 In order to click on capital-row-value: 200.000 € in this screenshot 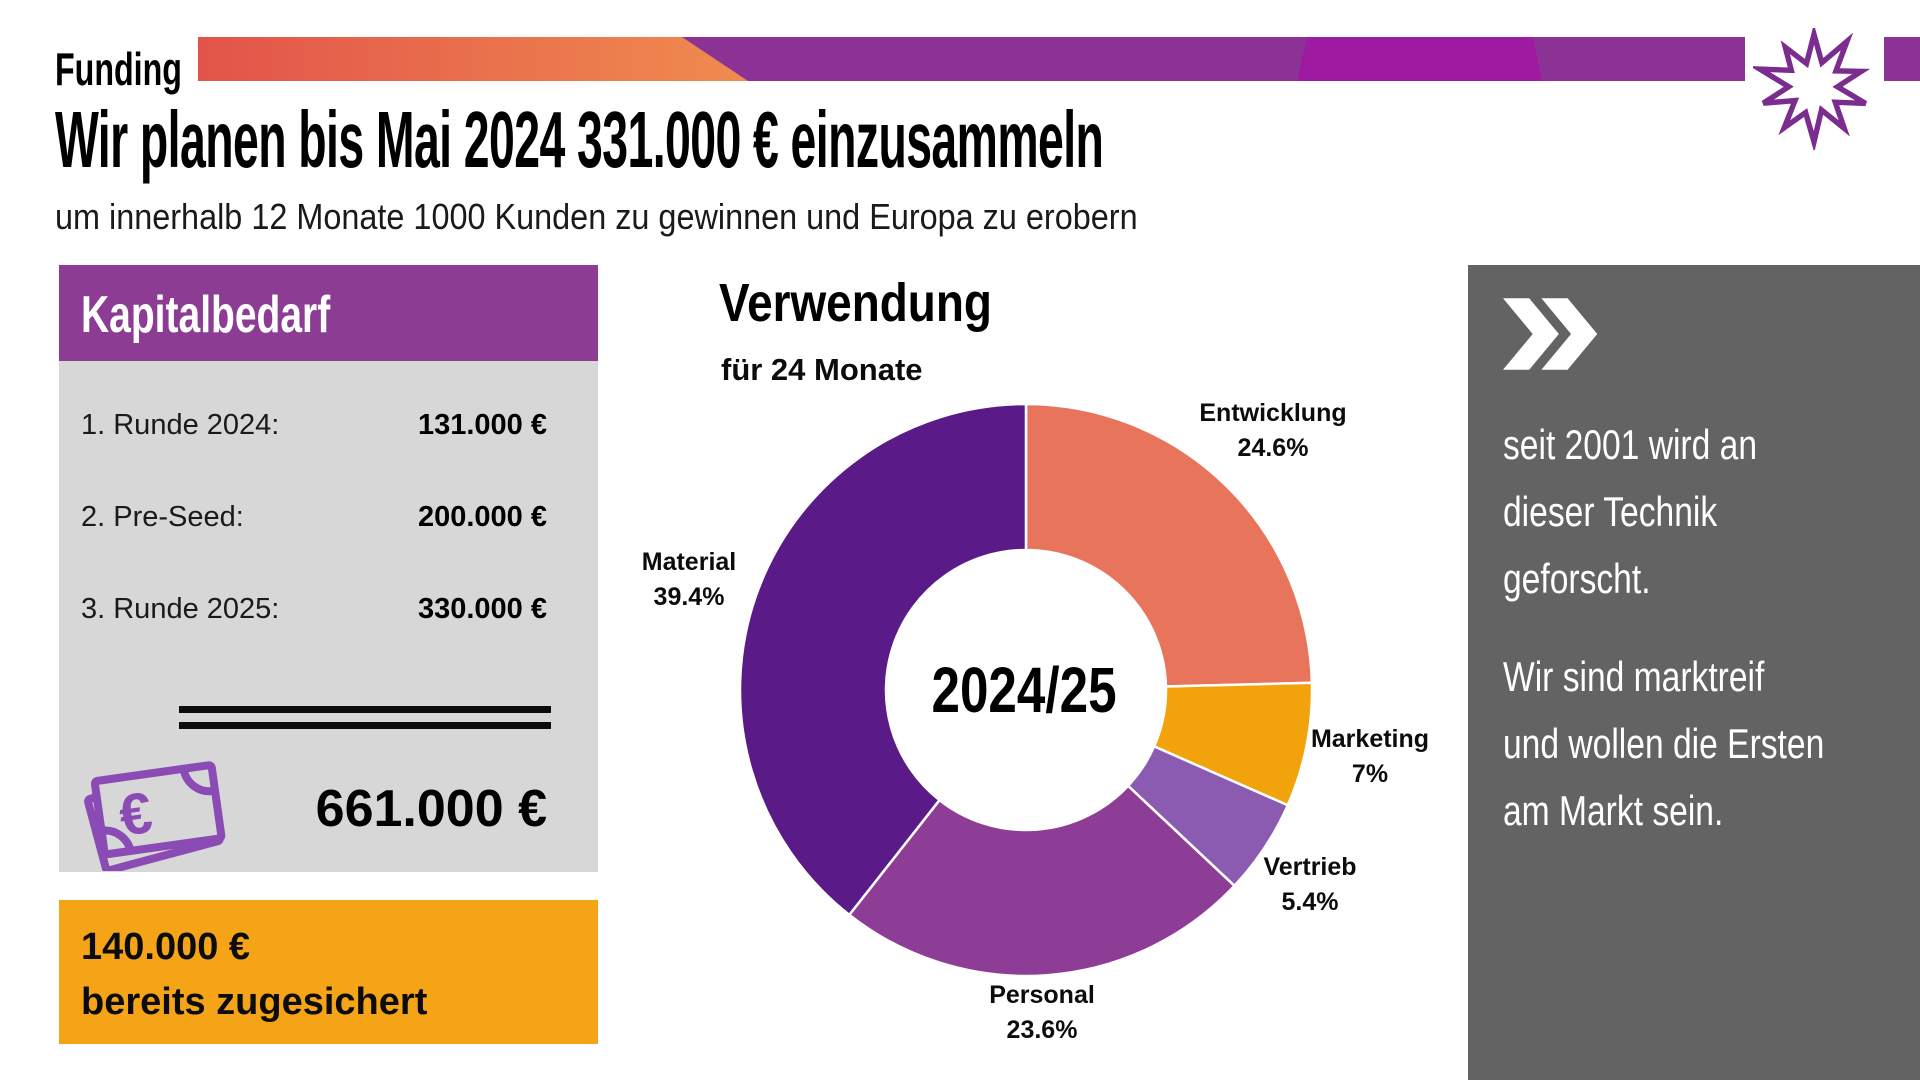, I will do `click(482, 517)`.